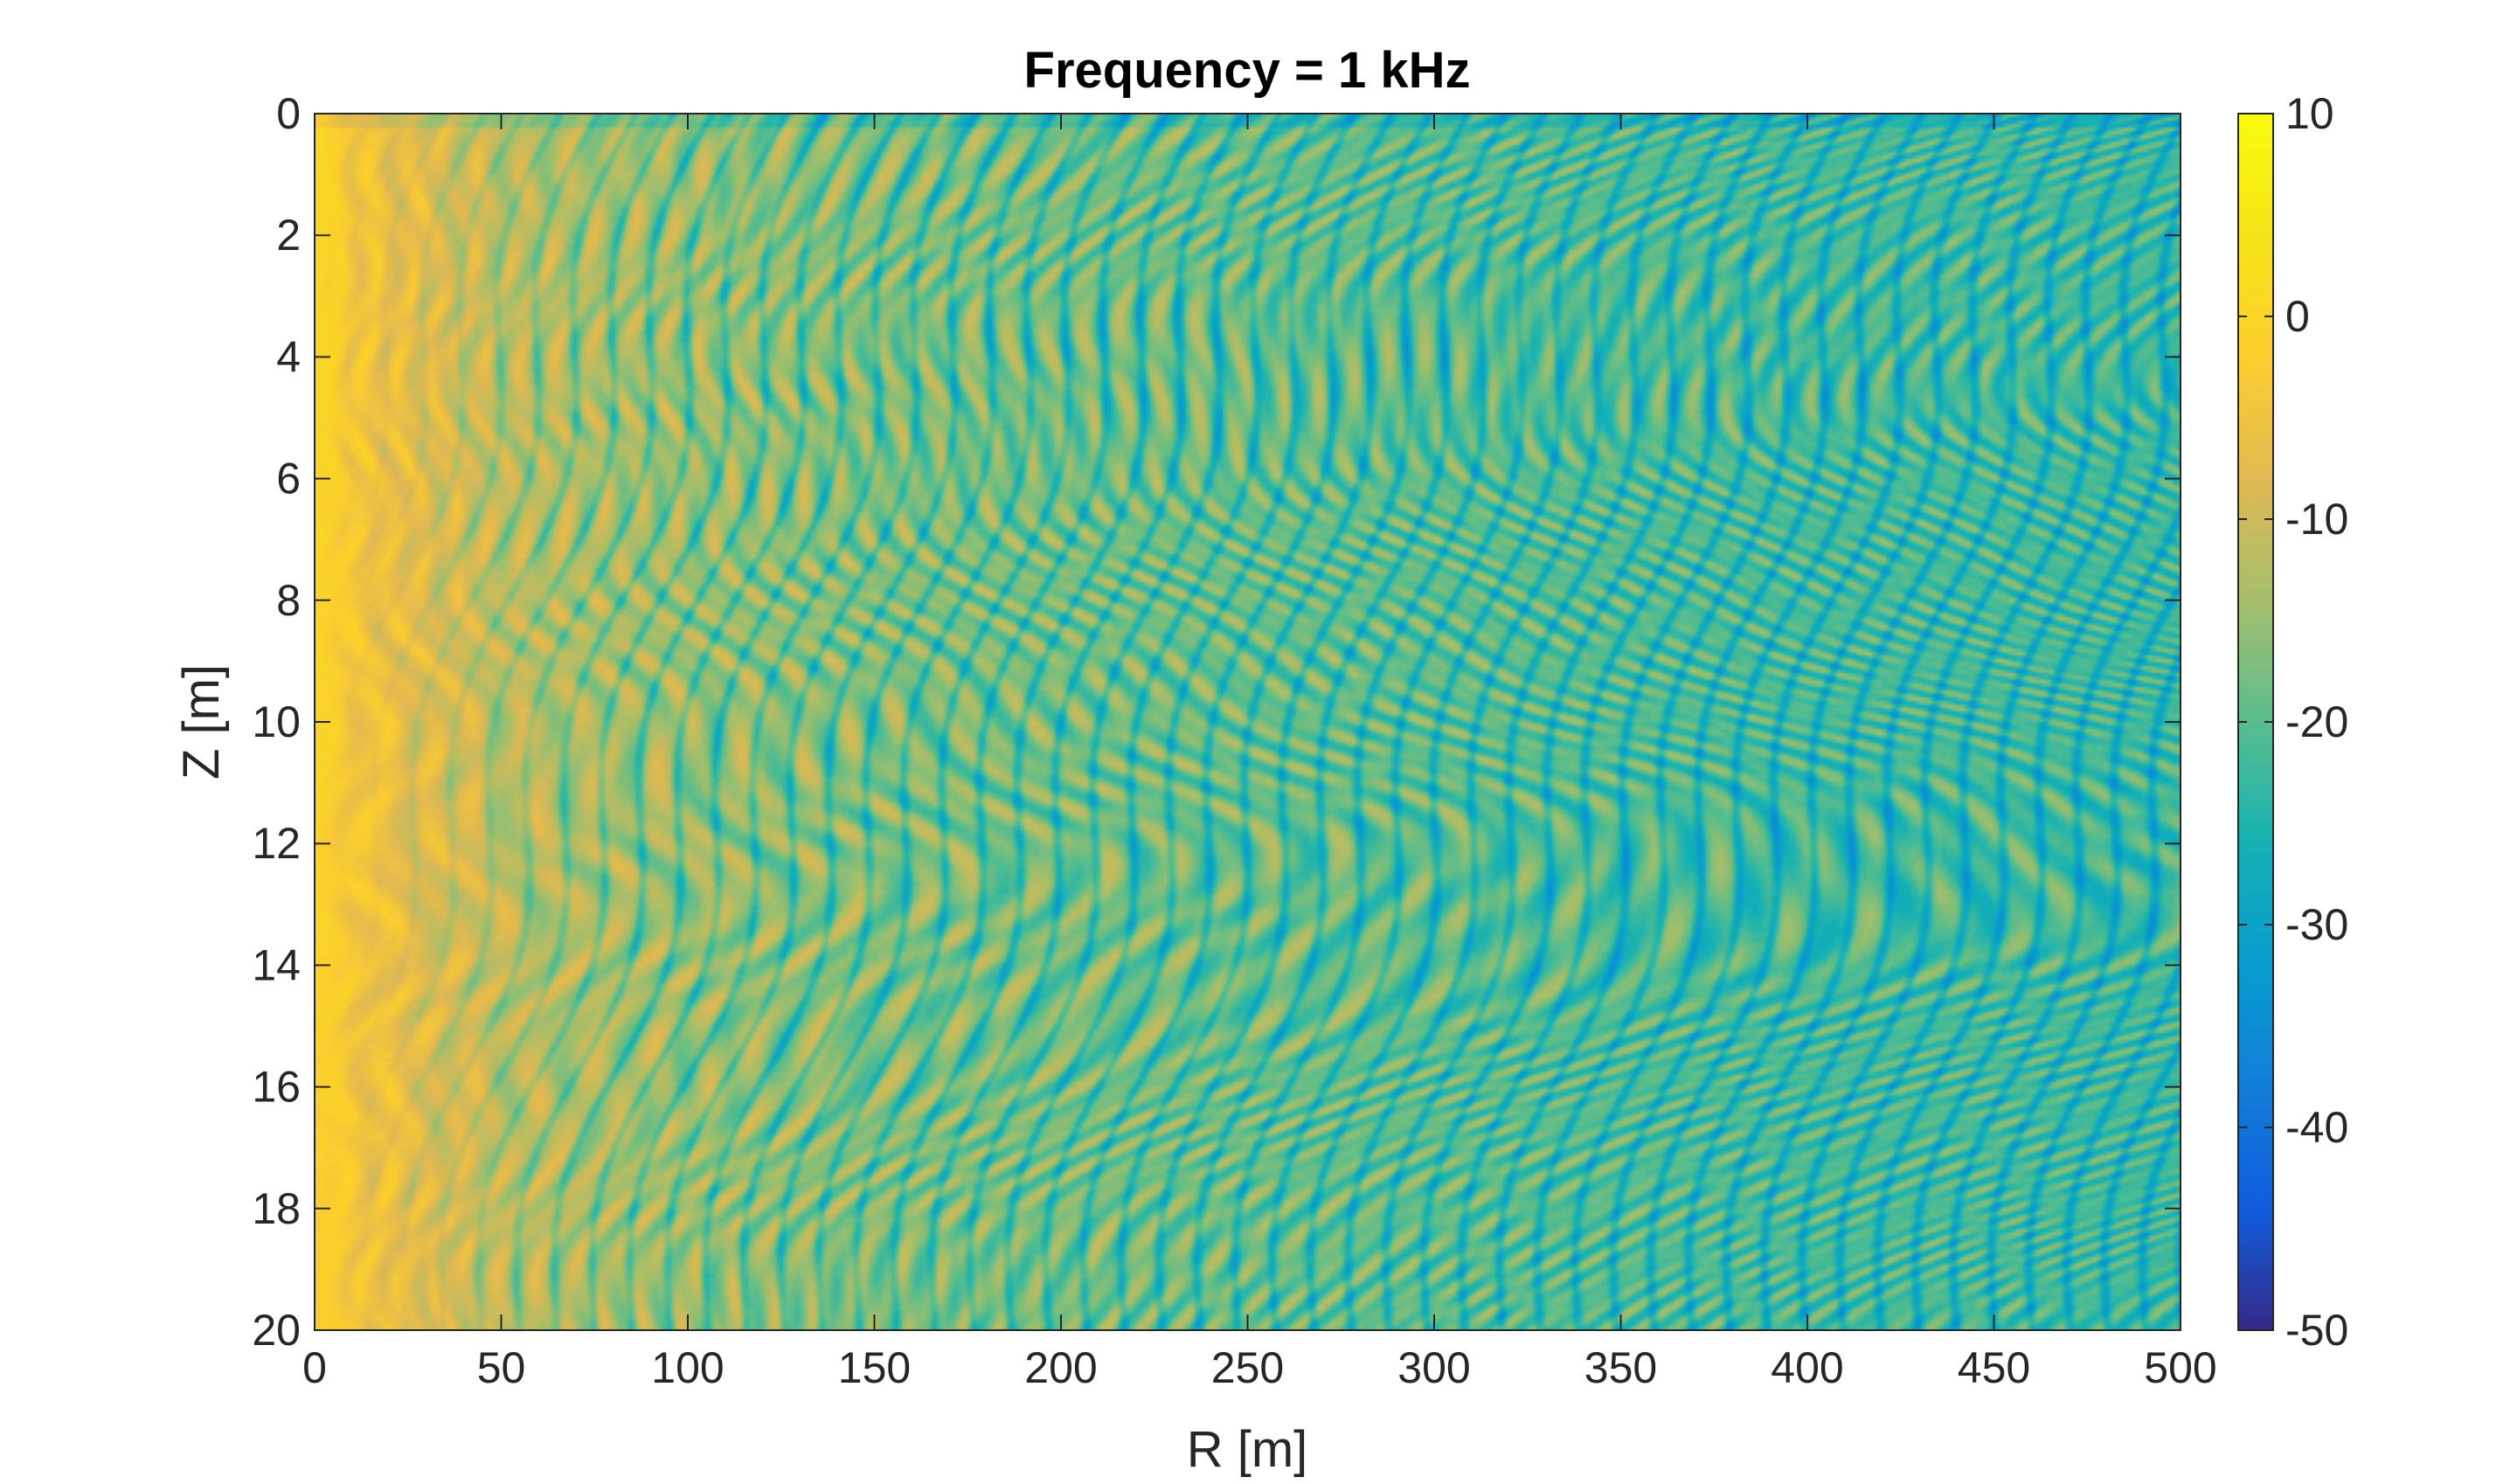  What do you see at coordinates (2316, 721) in the screenshot?
I see `colorbar-tick-label: -20` at bounding box center [2316, 721].